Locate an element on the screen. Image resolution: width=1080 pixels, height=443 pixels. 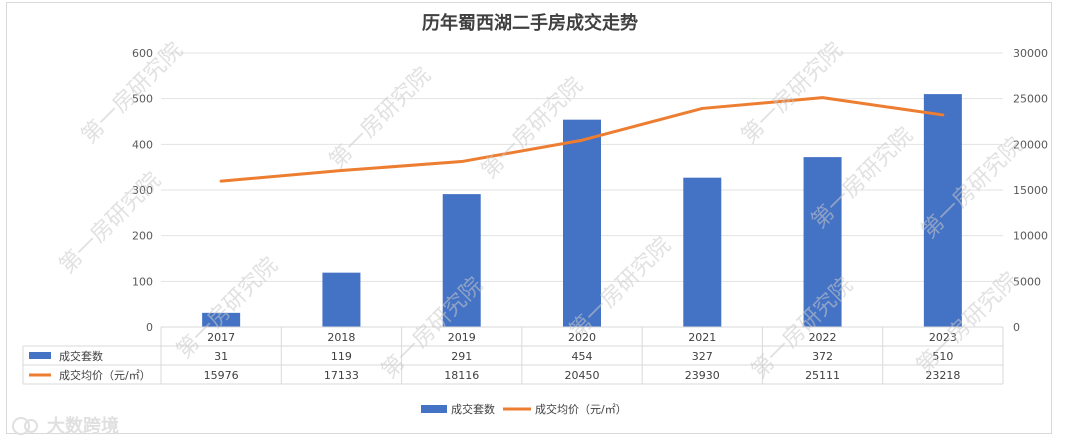
brand-icon is located at coordinates (21, 426).